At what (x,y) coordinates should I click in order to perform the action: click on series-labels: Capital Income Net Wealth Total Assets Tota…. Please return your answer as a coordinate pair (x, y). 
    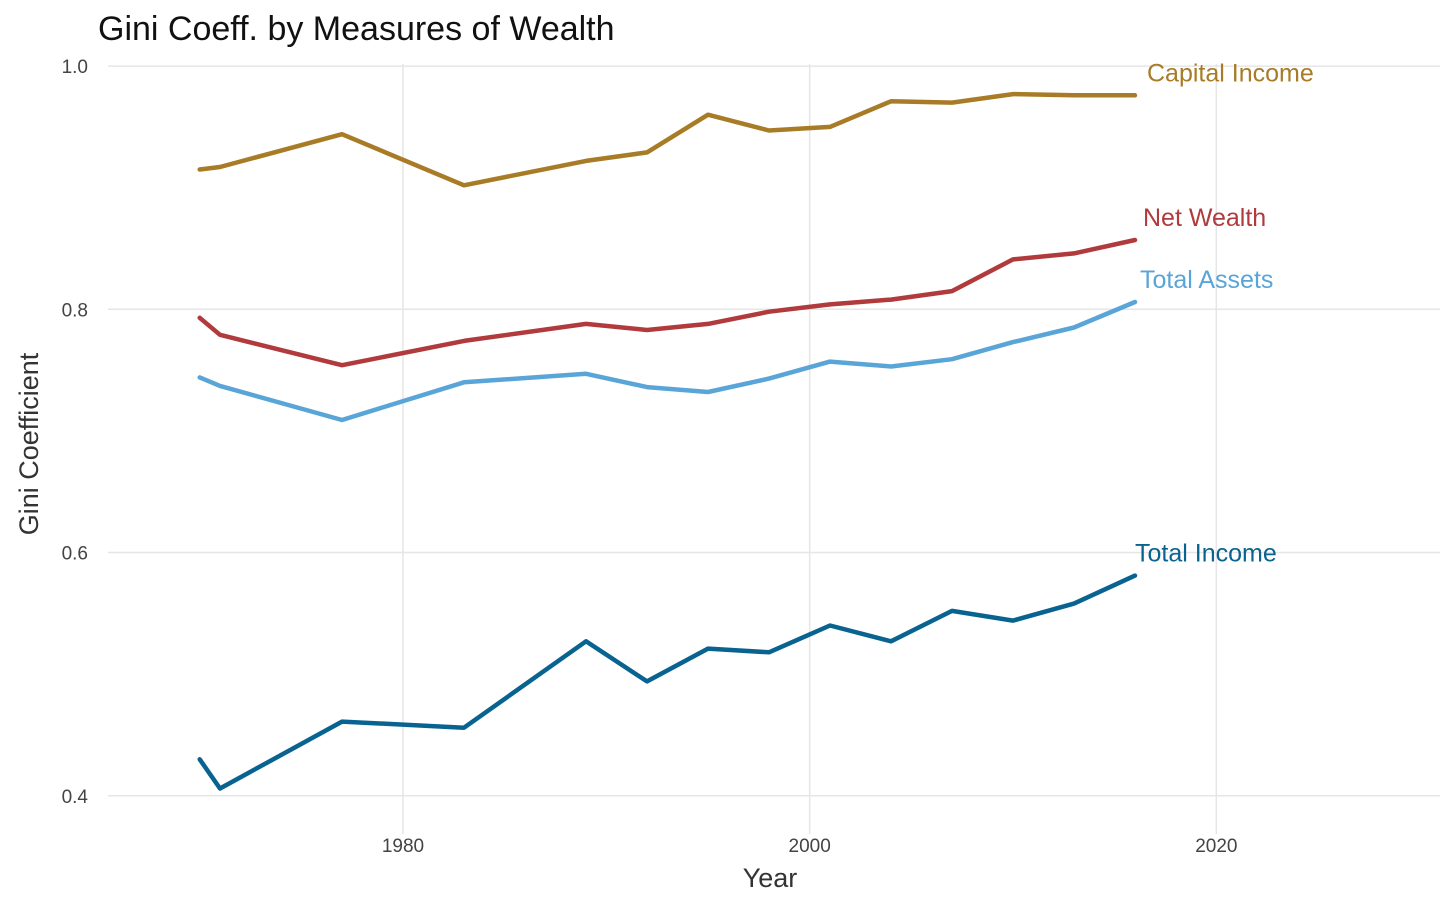
    Looking at the image, I should click on (1224, 313).